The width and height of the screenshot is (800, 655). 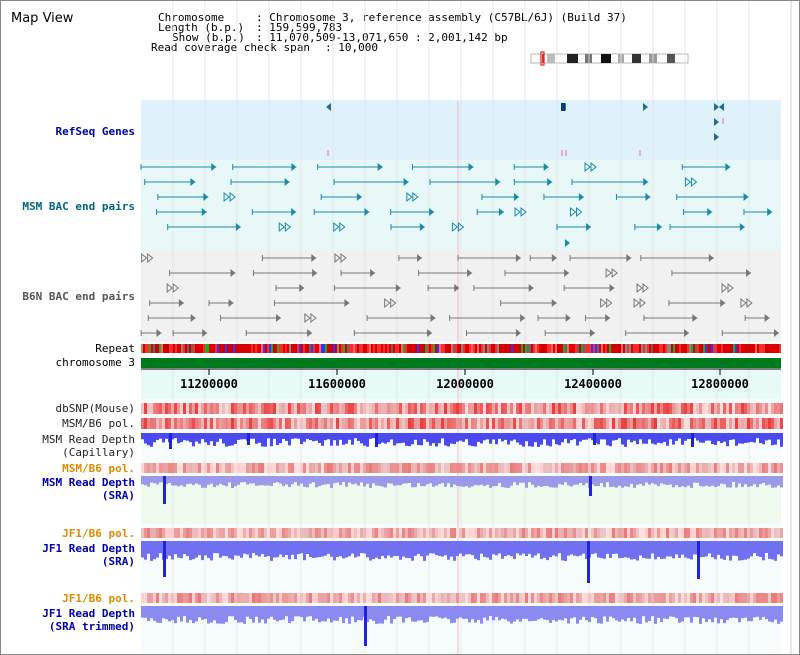 I want to click on msm-read-depth-sra-sub: (SRA), so click(x=118, y=495).